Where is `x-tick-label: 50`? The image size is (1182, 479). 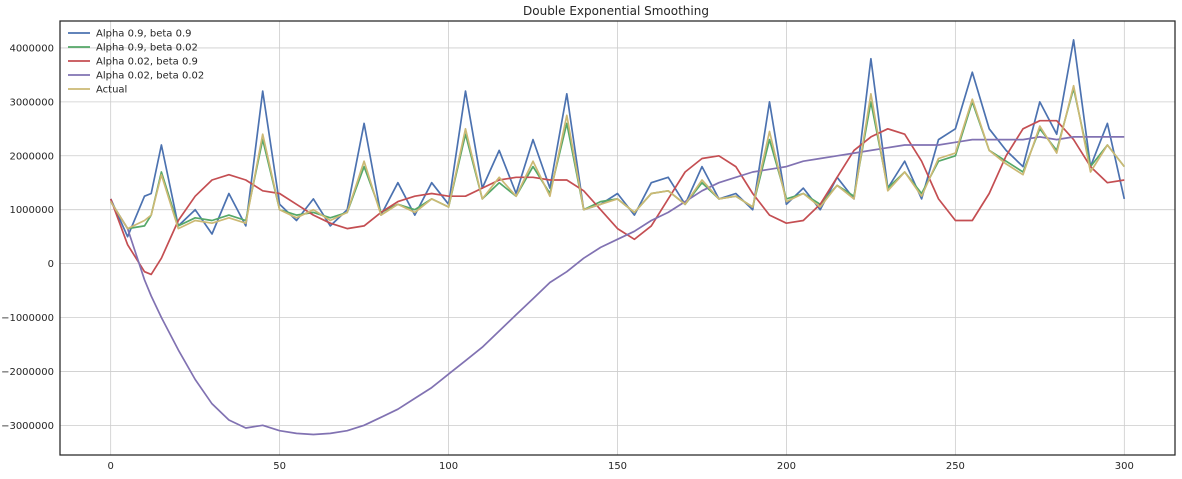
x-tick-label: 50 is located at coordinates (279, 466).